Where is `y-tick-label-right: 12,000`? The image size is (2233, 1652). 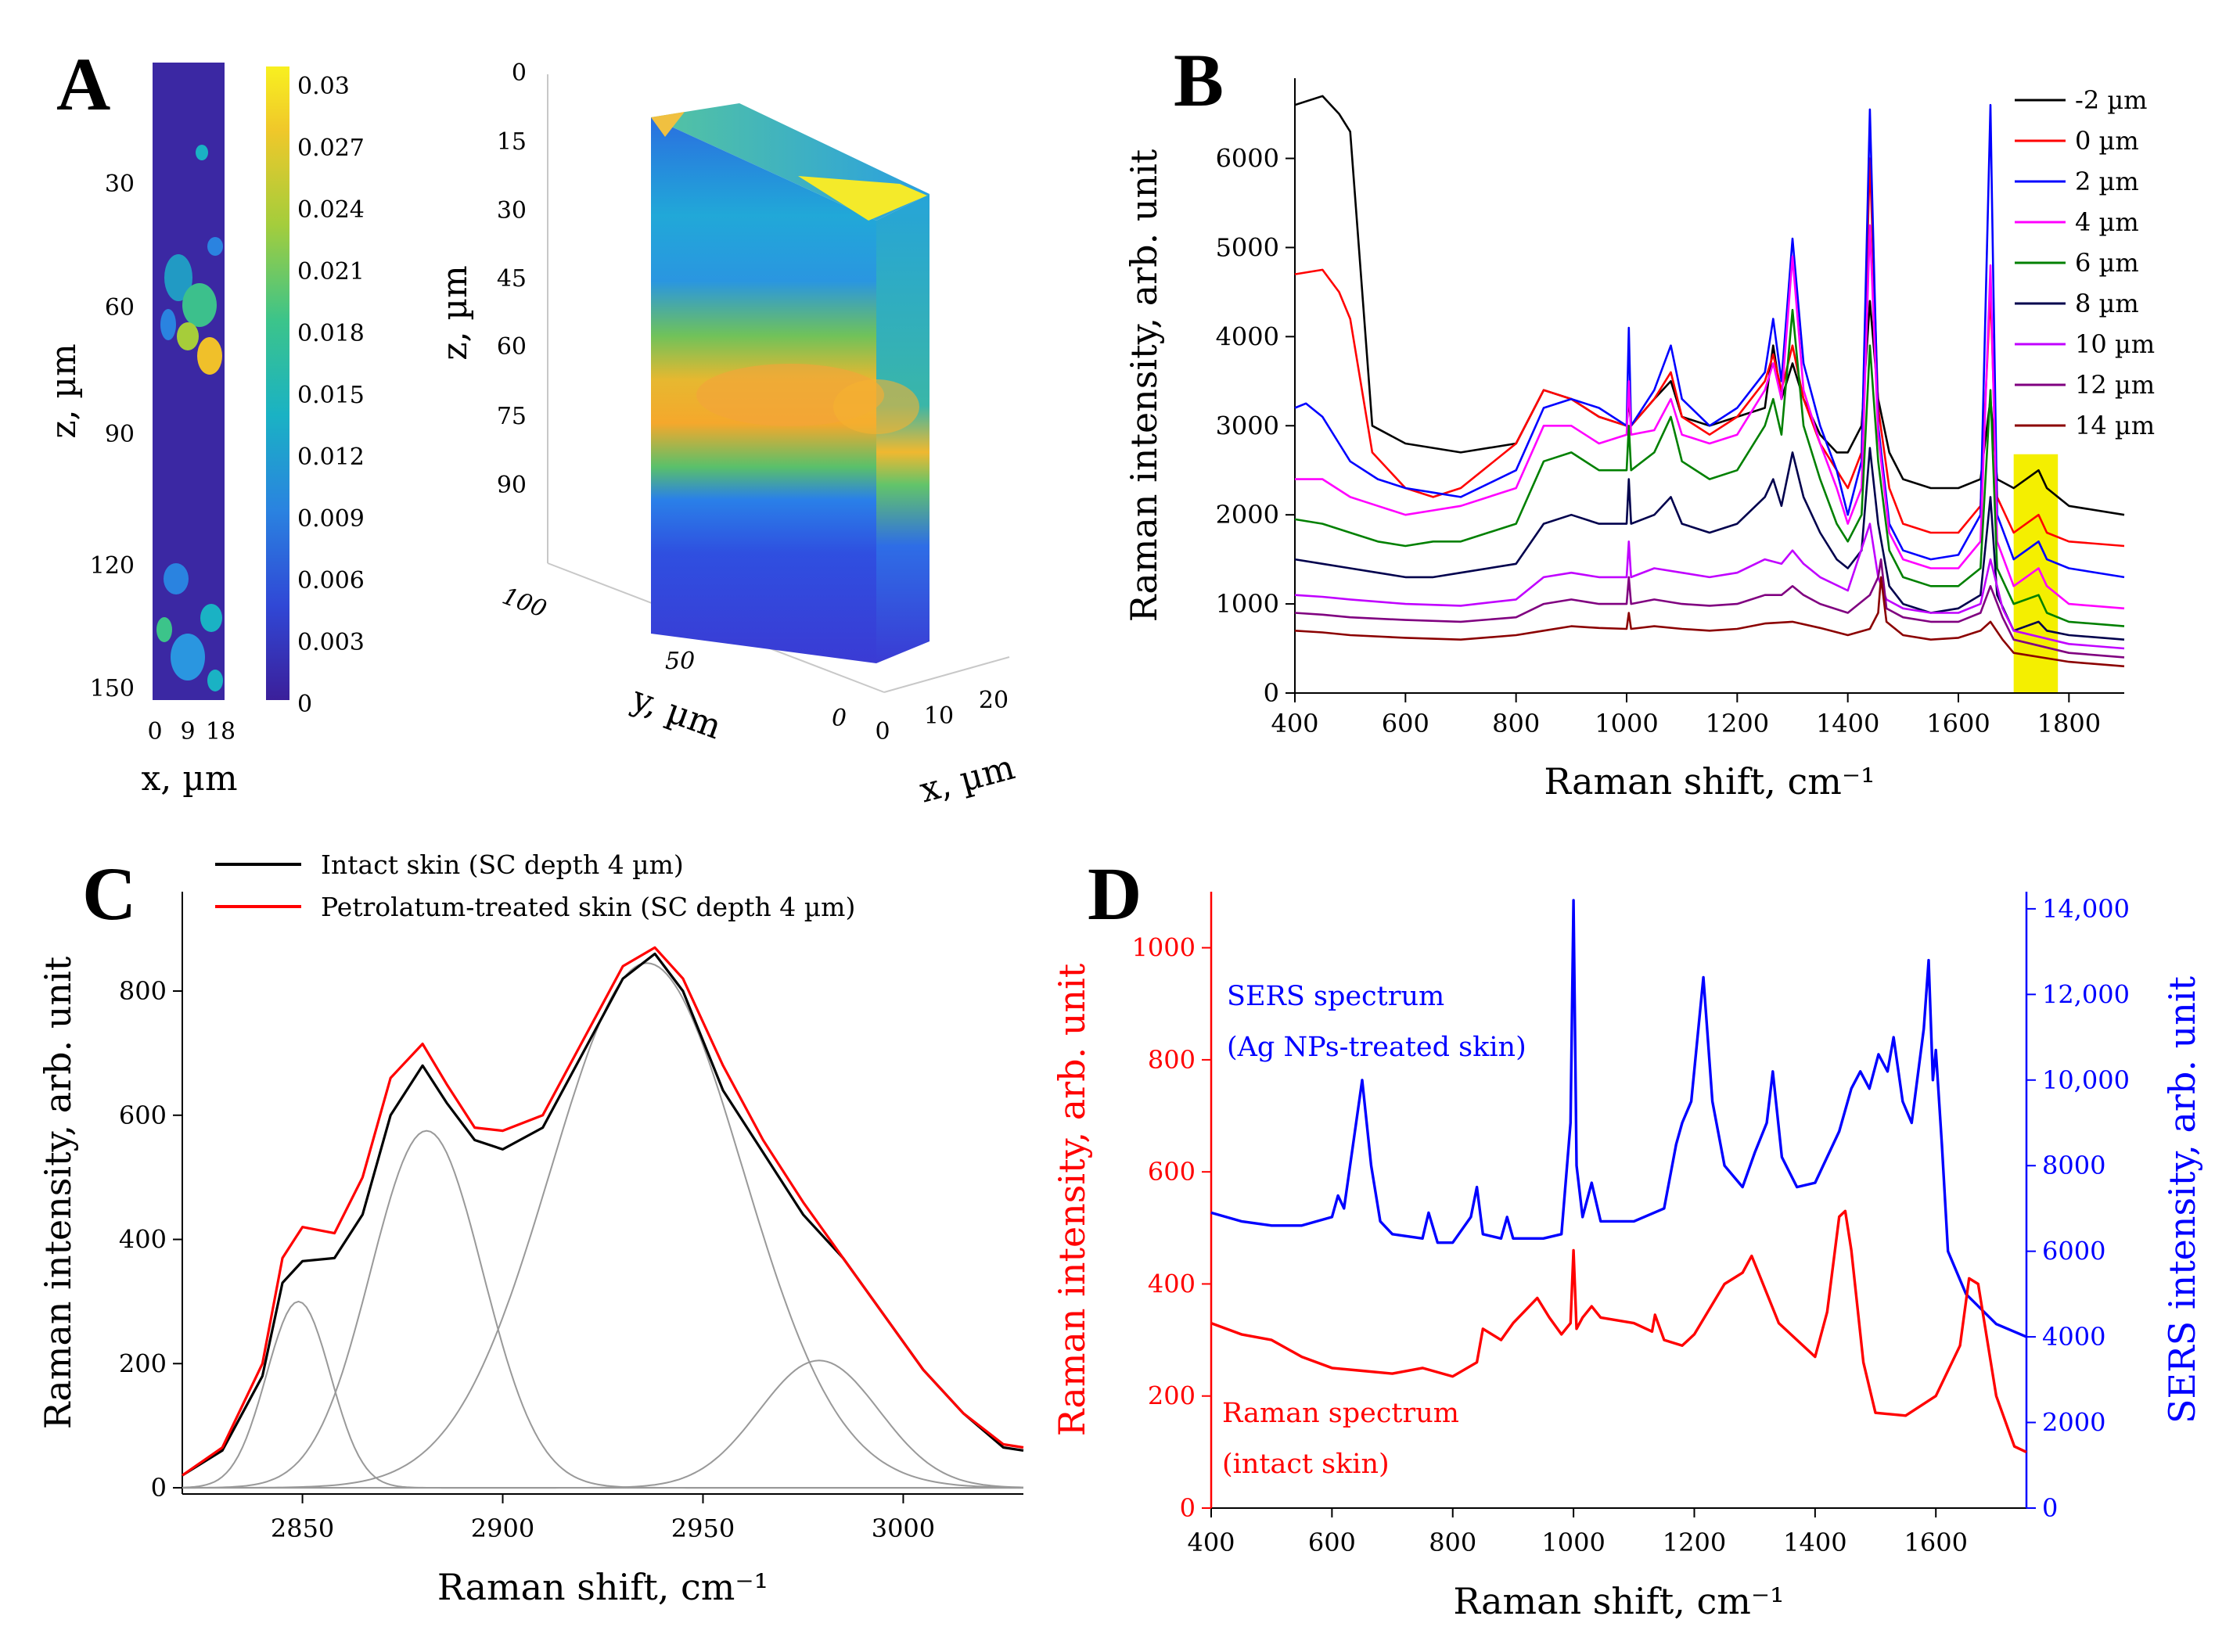 y-tick-label-right: 12,000 is located at coordinates (2086, 994).